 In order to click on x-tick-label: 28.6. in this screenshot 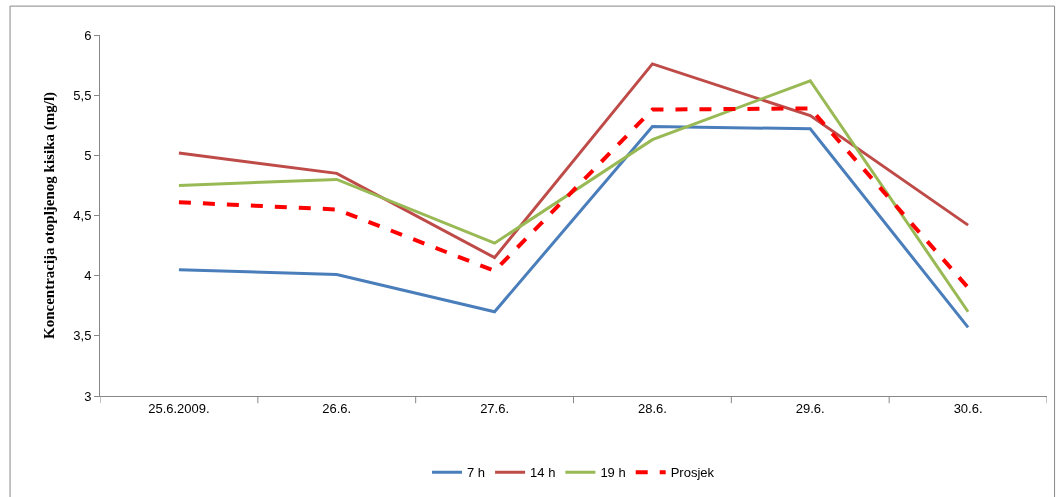, I will do `click(652, 408)`.